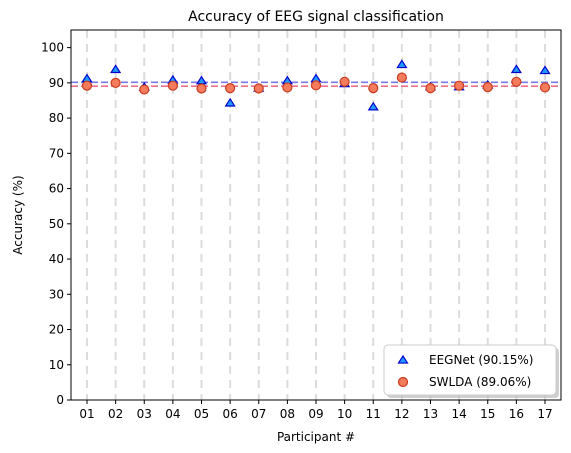 Image resolution: width=571 pixels, height=453 pixels. What do you see at coordinates (52, 48) in the screenshot?
I see `y-tick-label: 100` at bounding box center [52, 48].